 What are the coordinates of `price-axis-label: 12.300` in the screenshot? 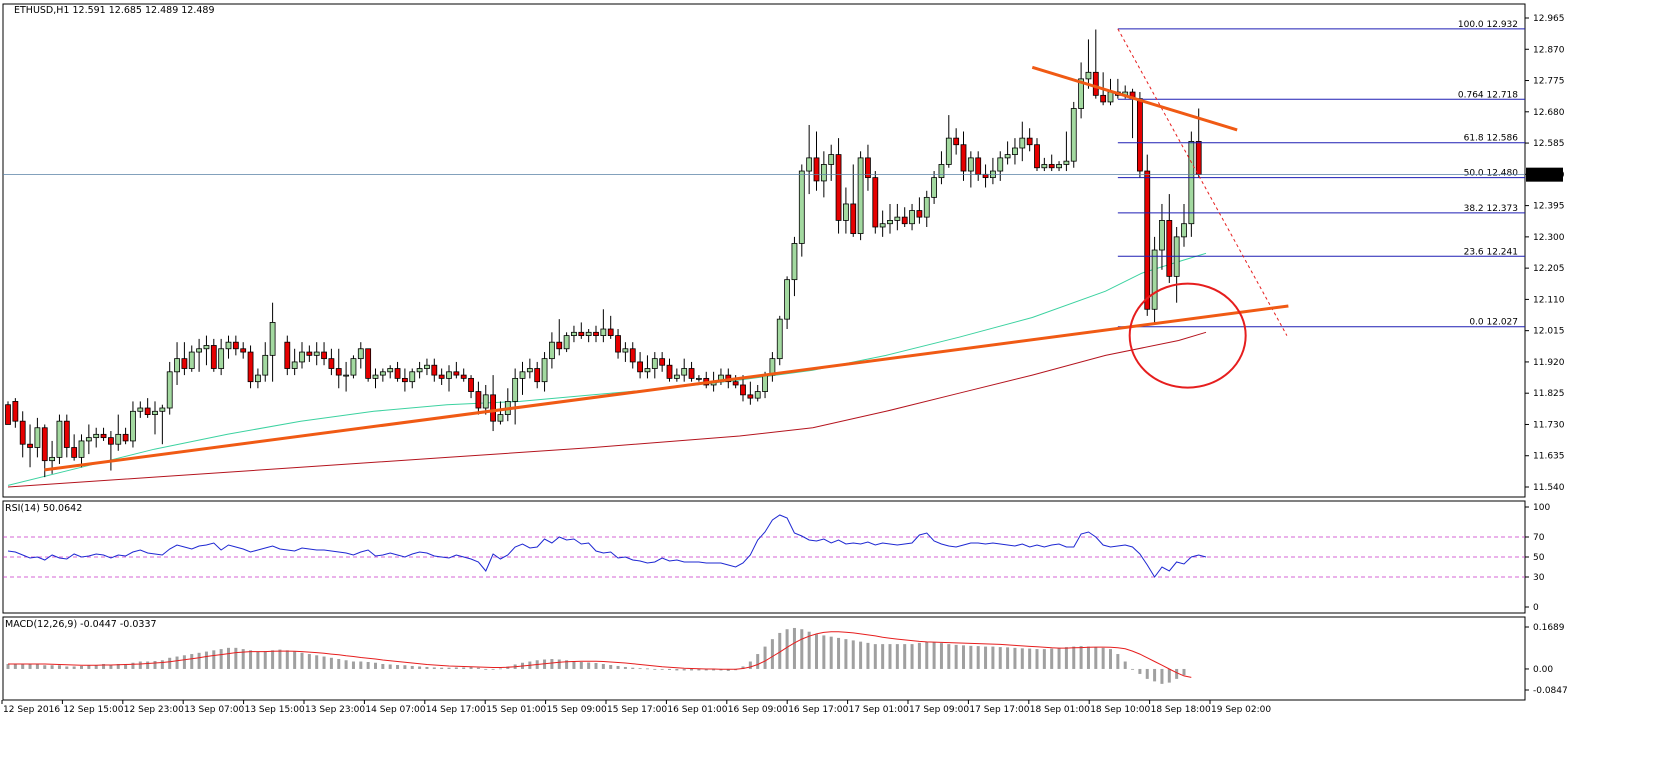 It's located at (1549, 238).